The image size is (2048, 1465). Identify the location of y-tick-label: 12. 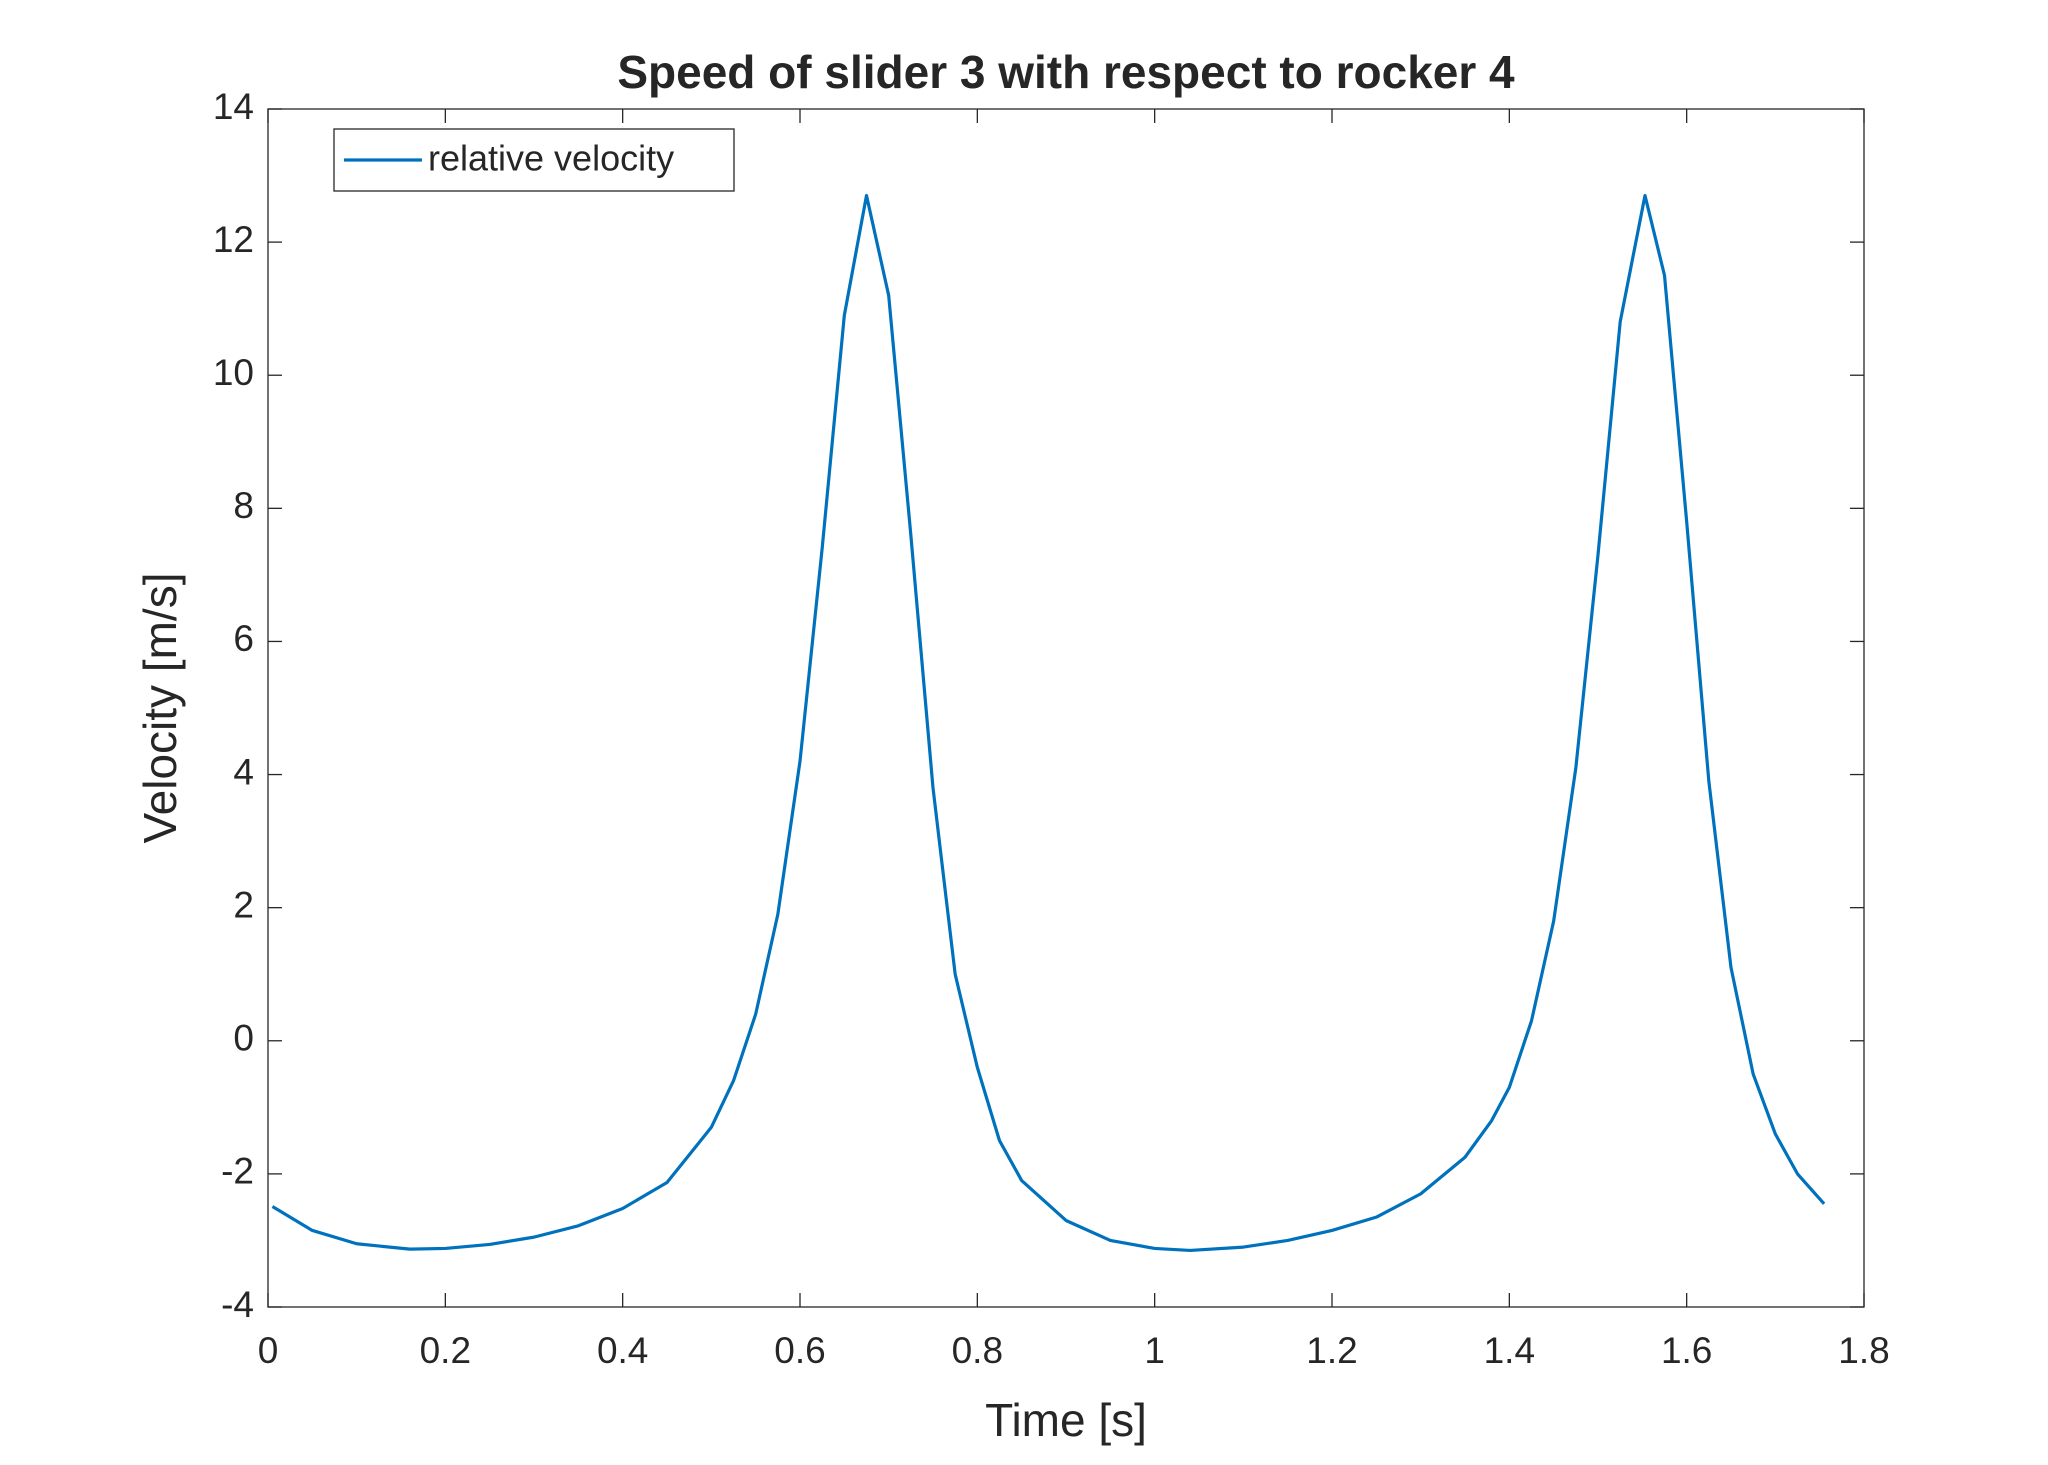
(233, 239).